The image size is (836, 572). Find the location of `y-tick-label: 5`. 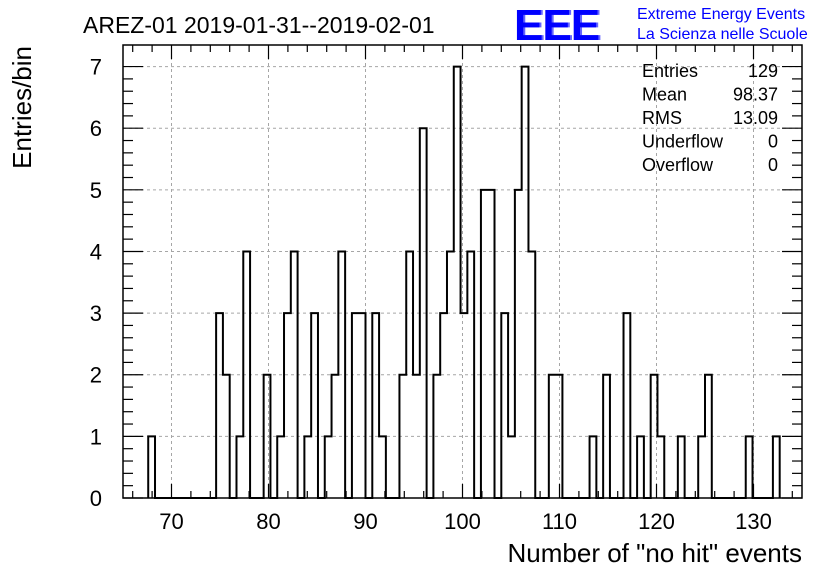

y-tick-label: 5 is located at coordinates (96, 190).